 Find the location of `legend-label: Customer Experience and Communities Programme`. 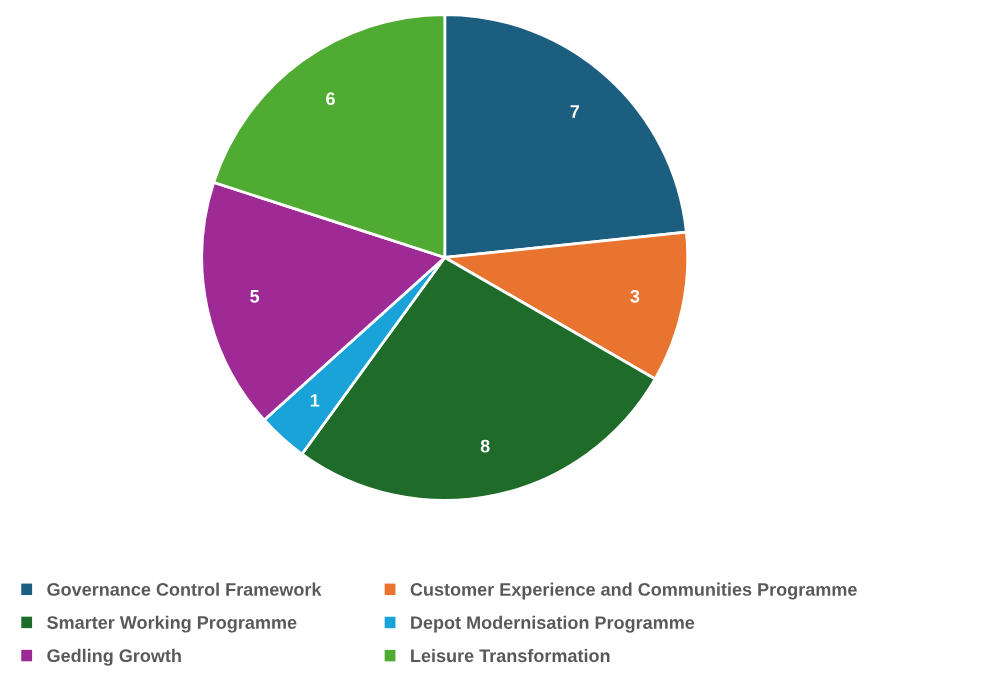

legend-label: Customer Experience and Communities Programme is located at coordinates (633, 591).